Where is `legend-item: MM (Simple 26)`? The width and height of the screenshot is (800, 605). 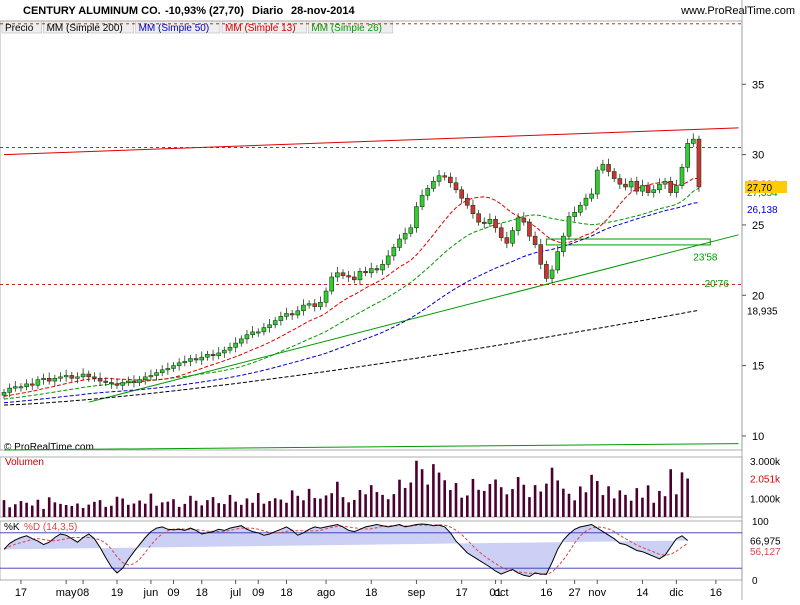
legend-item: MM (Simple 26) is located at coordinates (346, 28).